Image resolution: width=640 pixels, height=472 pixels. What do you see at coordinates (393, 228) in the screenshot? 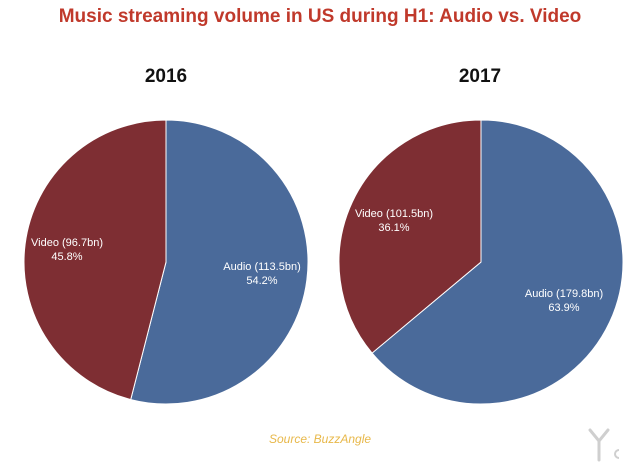
I see `slice-percent-video-2017: 36.1%` at bounding box center [393, 228].